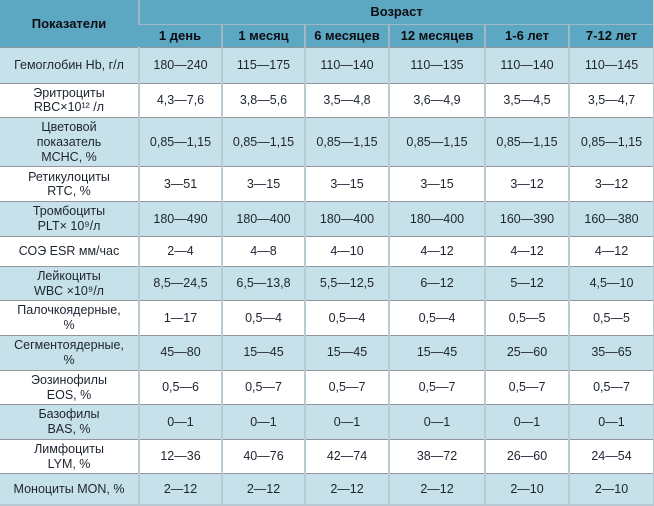 The height and width of the screenshot is (506, 654). I want to click on row-label: Ретикулоциты RTC, %, so click(69, 184).